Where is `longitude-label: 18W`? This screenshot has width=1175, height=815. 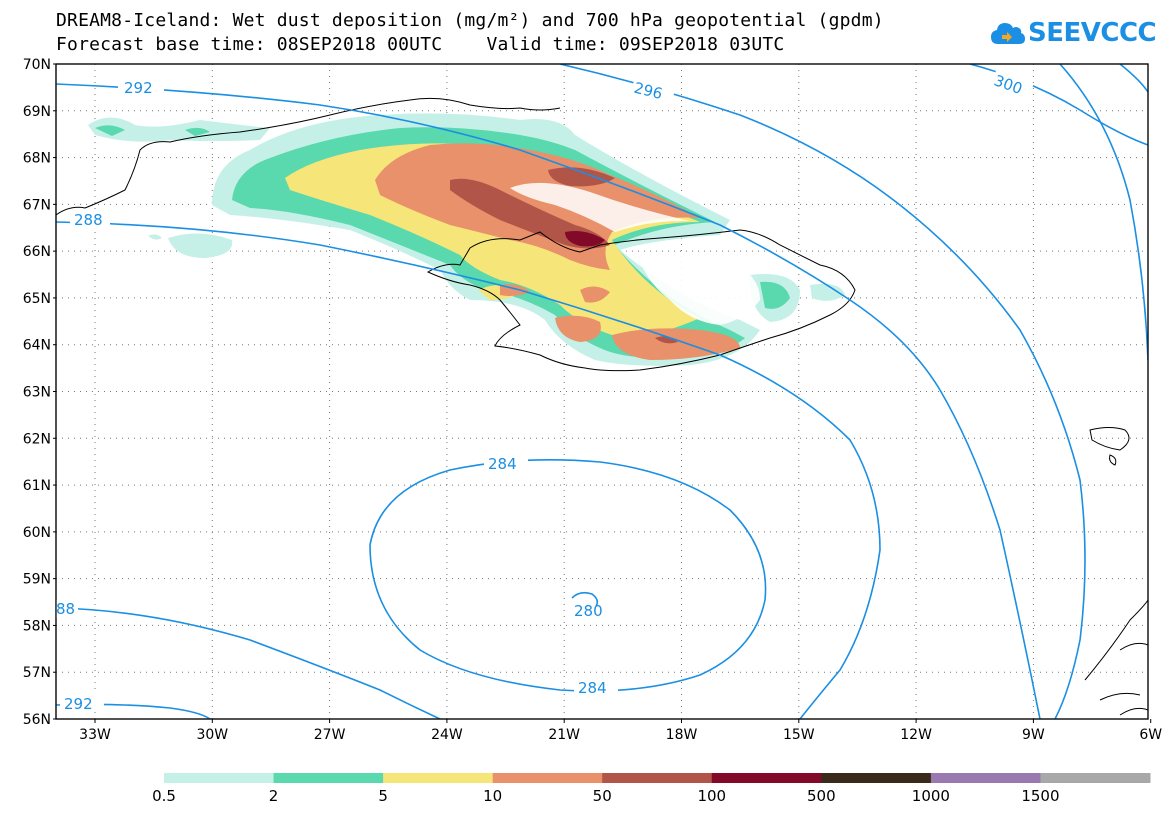
longitude-label: 18W is located at coordinates (682, 735).